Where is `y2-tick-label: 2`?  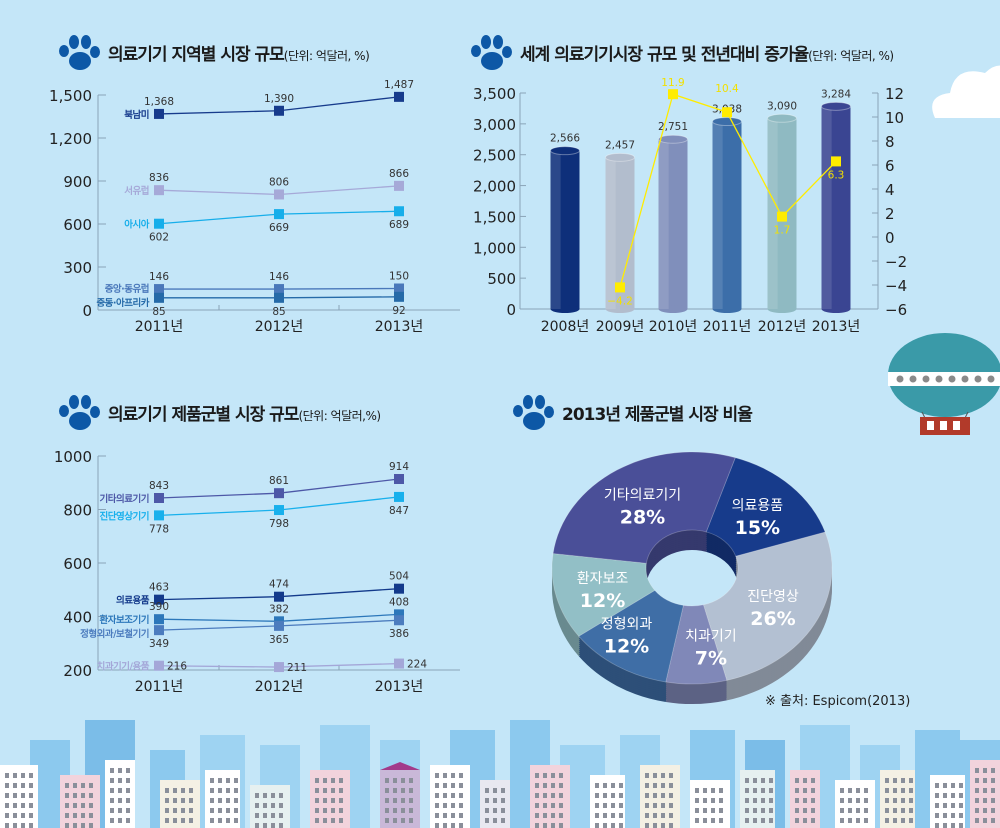
y2-tick-label: 2 is located at coordinates (890, 214).